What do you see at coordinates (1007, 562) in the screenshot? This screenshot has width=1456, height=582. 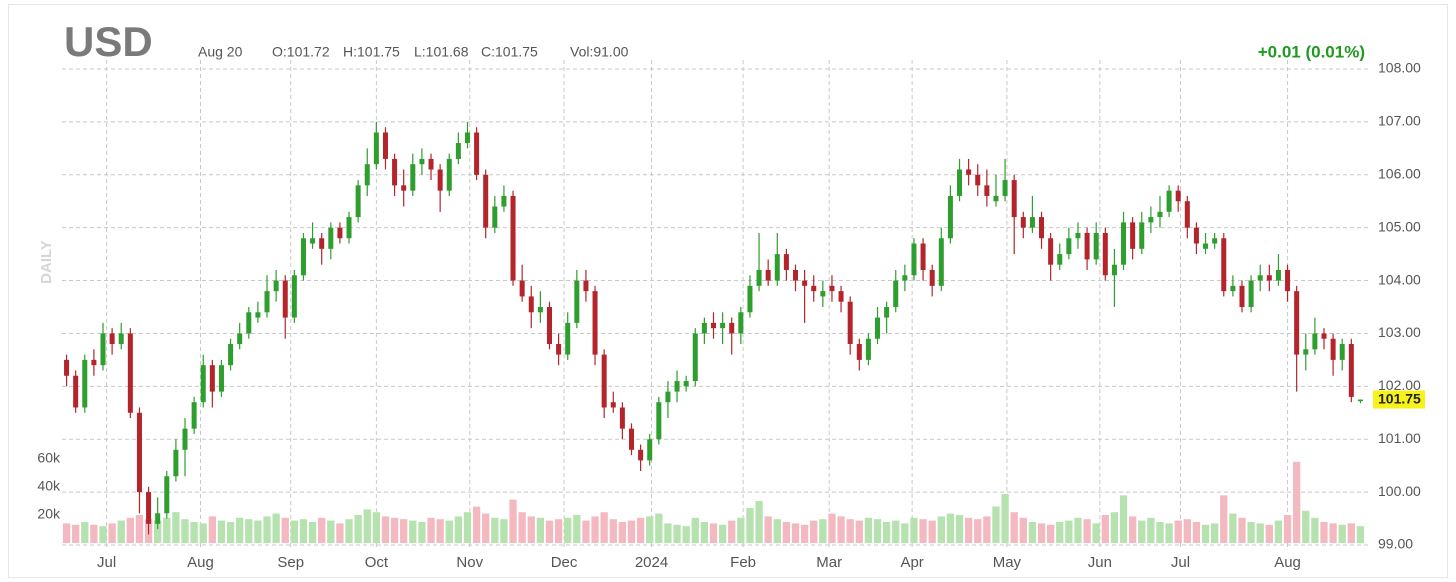 I see `x-tick-label: May` at bounding box center [1007, 562].